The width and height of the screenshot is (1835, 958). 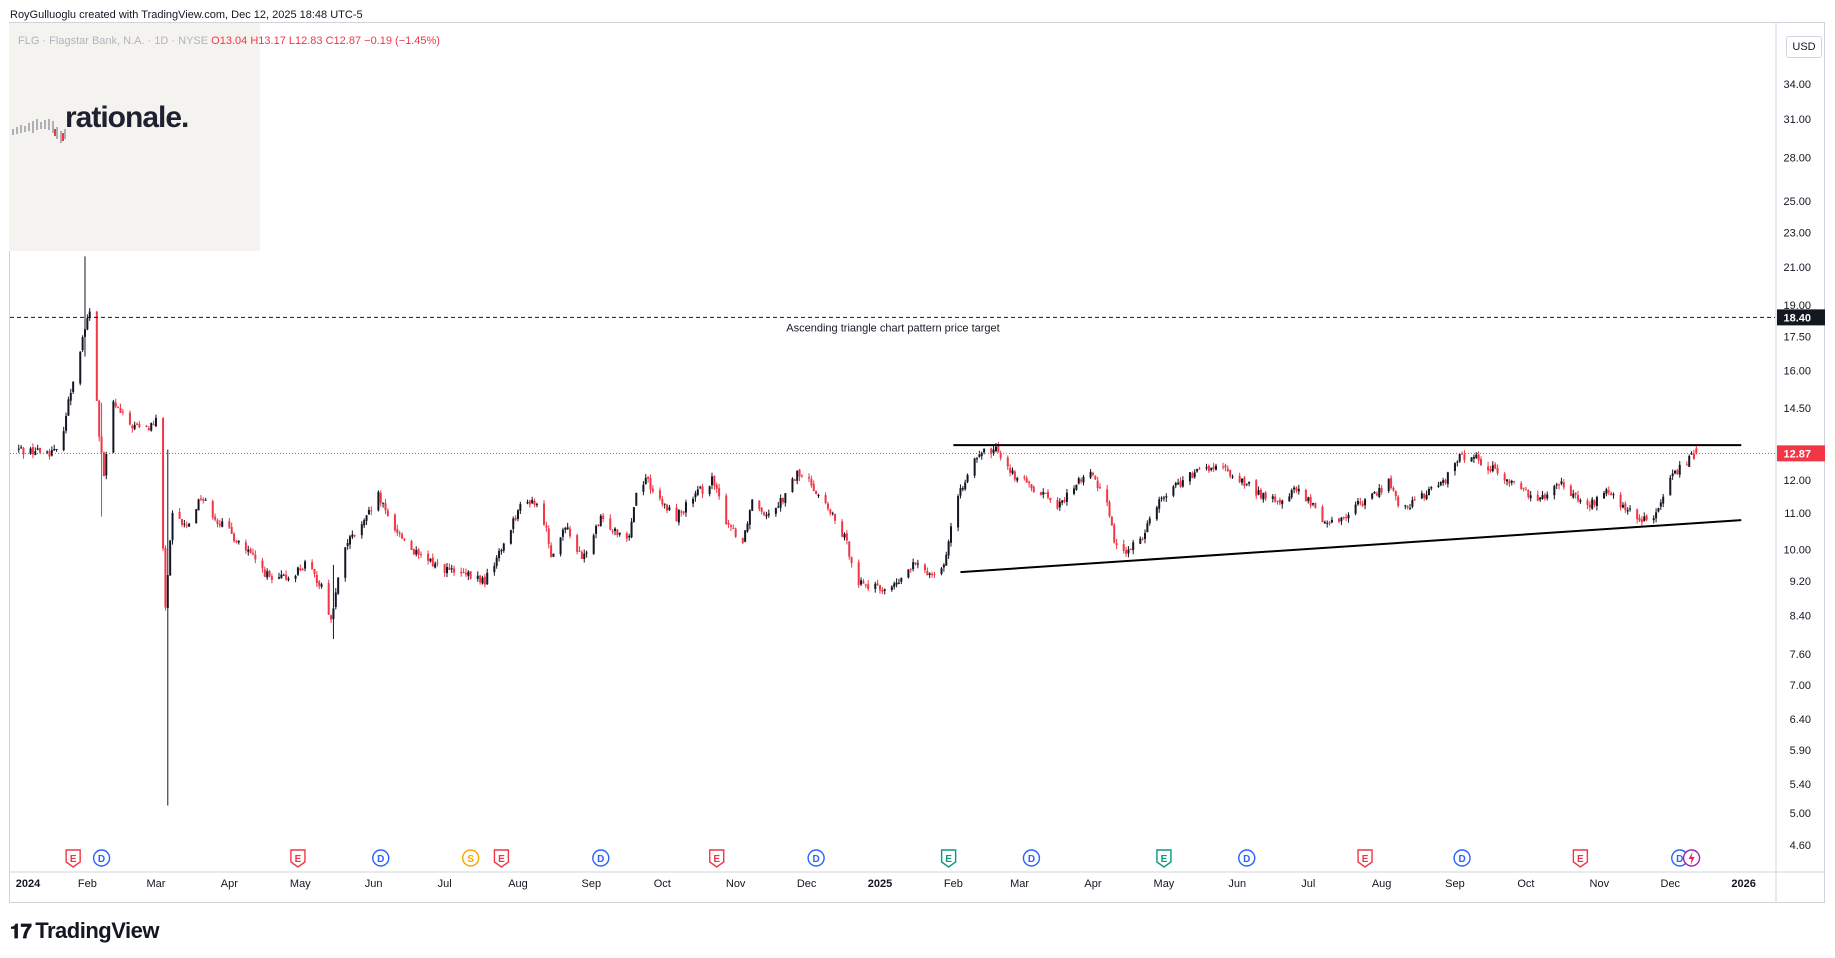 What do you see at coordinates (1382, 884) in the screenshot?
I see `x-tick-label: Aug` at bounding box center [1382, 884].